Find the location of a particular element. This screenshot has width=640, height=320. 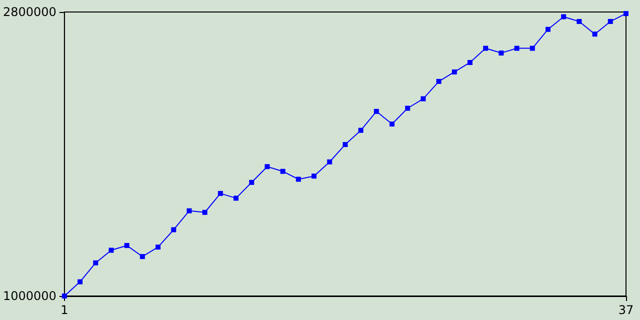

x-tick-label: 37 is located at coordinates (626, 310).